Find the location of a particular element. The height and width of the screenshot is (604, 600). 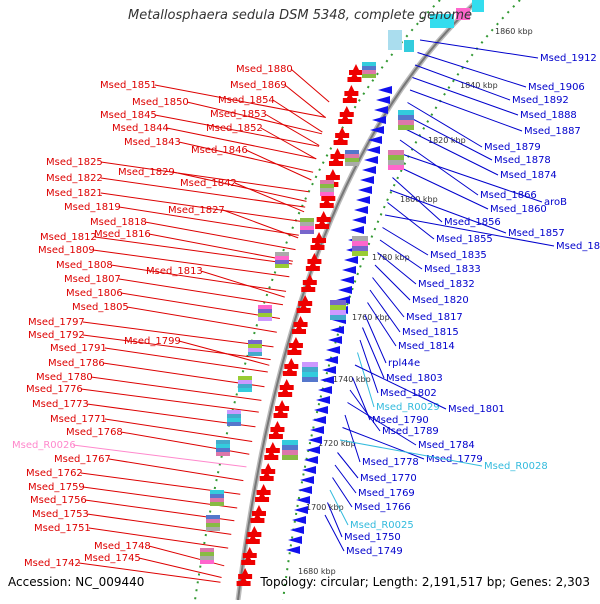

right-gene-label: Msed_1857 is located at coordinates (536, 233).